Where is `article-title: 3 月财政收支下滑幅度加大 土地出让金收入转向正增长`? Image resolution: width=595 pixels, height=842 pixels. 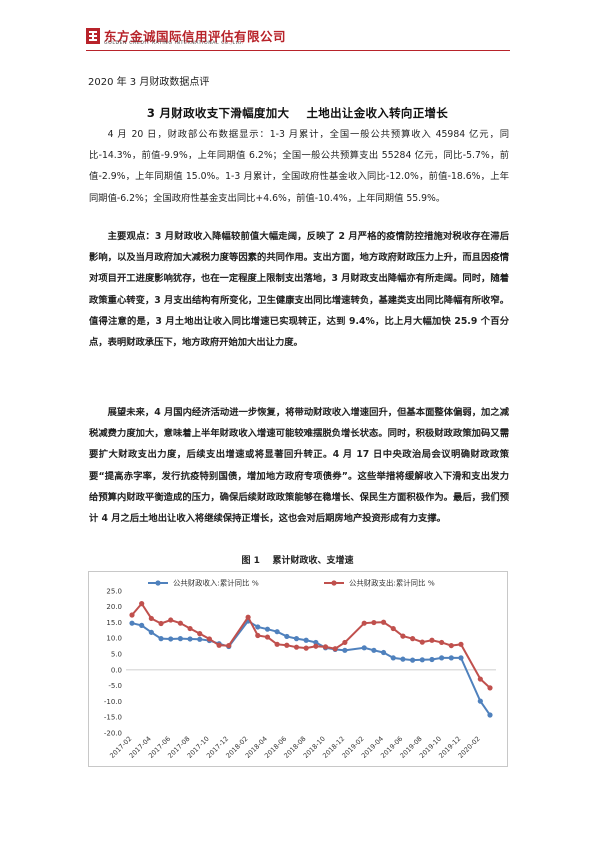
article-title: 3 月财政收支下滑幅度加大 土地出让金收入转向正增长 is located at coordinates (297, 113).